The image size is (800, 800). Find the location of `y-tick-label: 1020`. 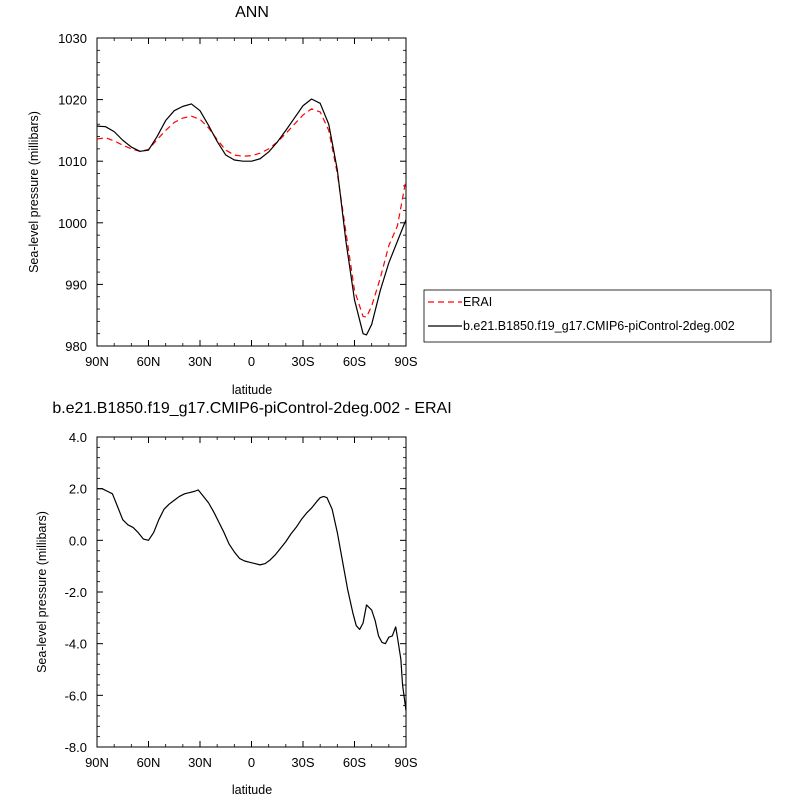

y-tick-label: 1020 is located at coordinates (72, 100).